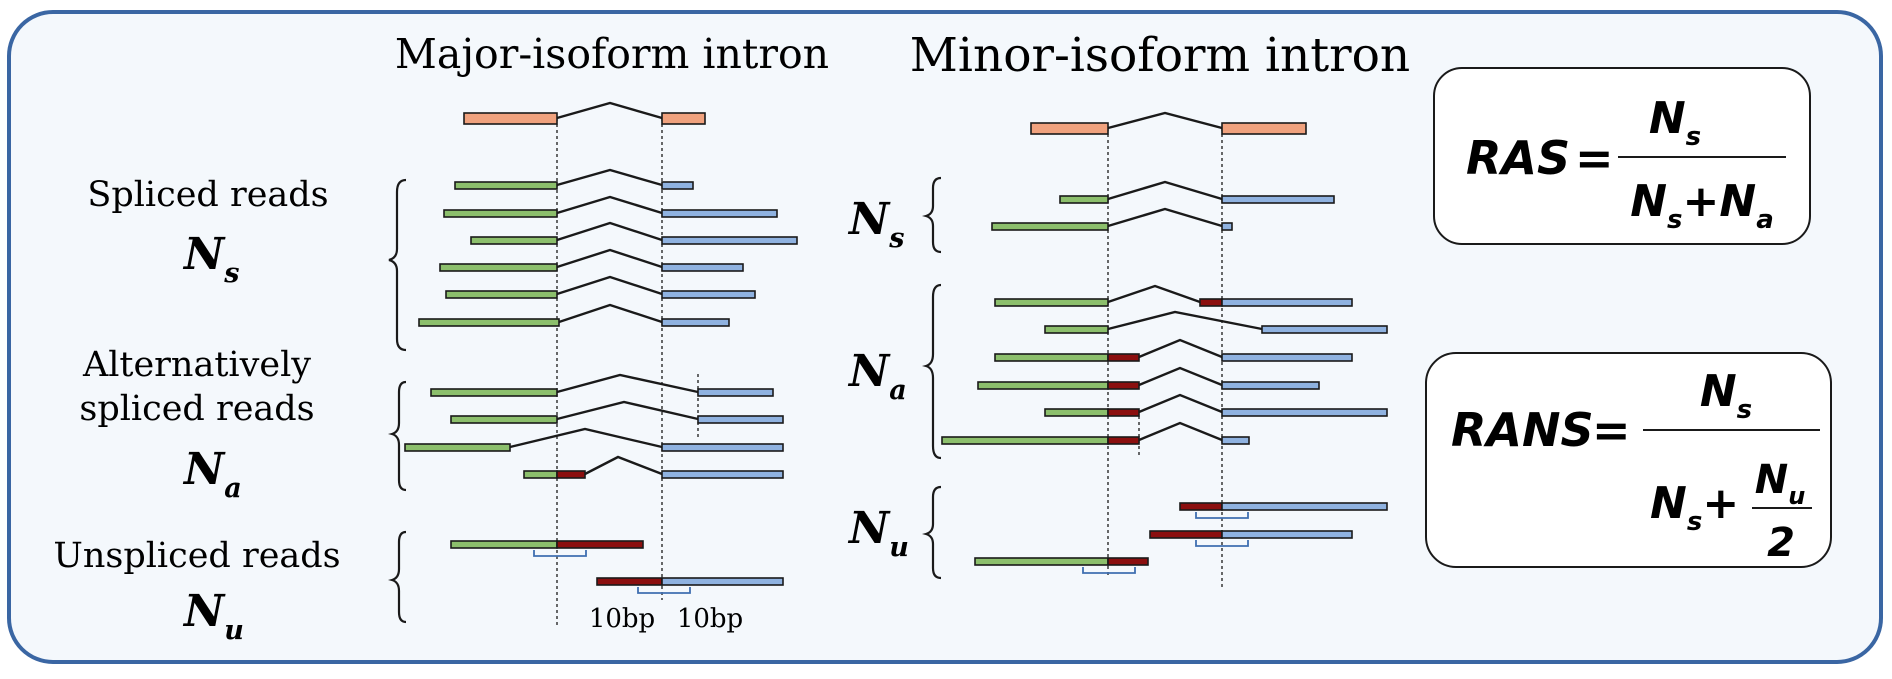 This screenshot has width=1892, height=679. Describe the element at coordinates (612, 54) in the screenshot. I see `major-title: Major-isoform intron` at that location.